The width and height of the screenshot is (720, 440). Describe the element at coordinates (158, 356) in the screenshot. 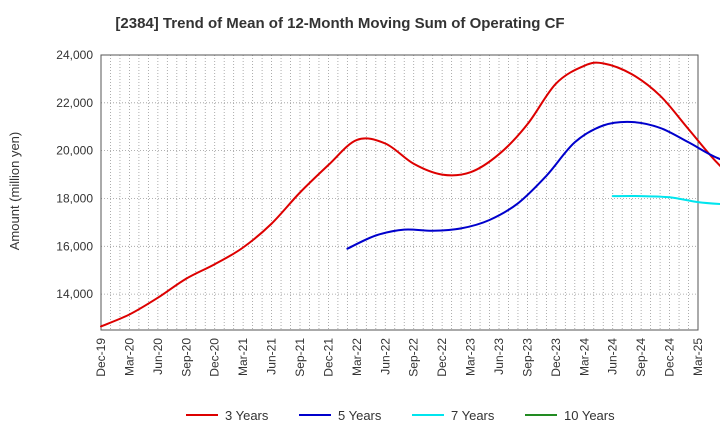

I see `x-tick-label: Jun-20` at that location.